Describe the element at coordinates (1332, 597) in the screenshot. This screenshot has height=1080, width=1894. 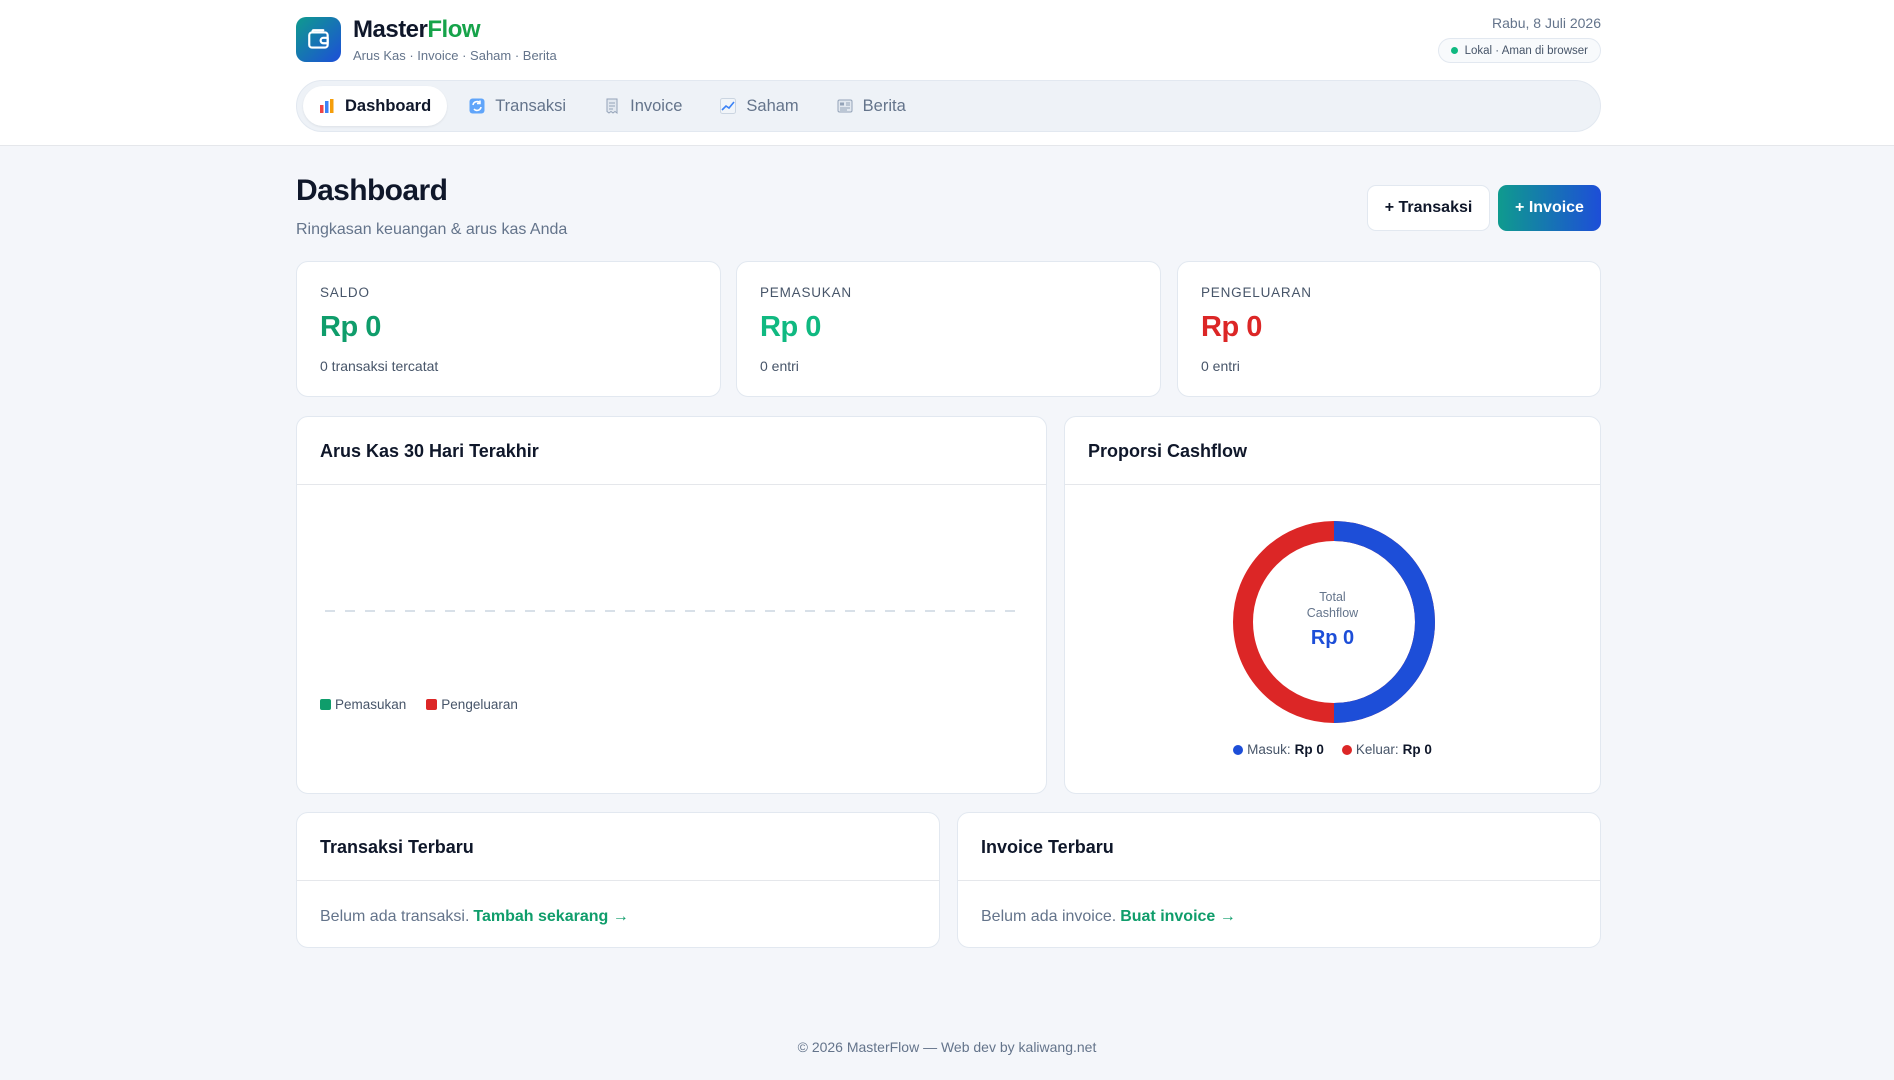
I see `donut-center-label: Total` at that location.